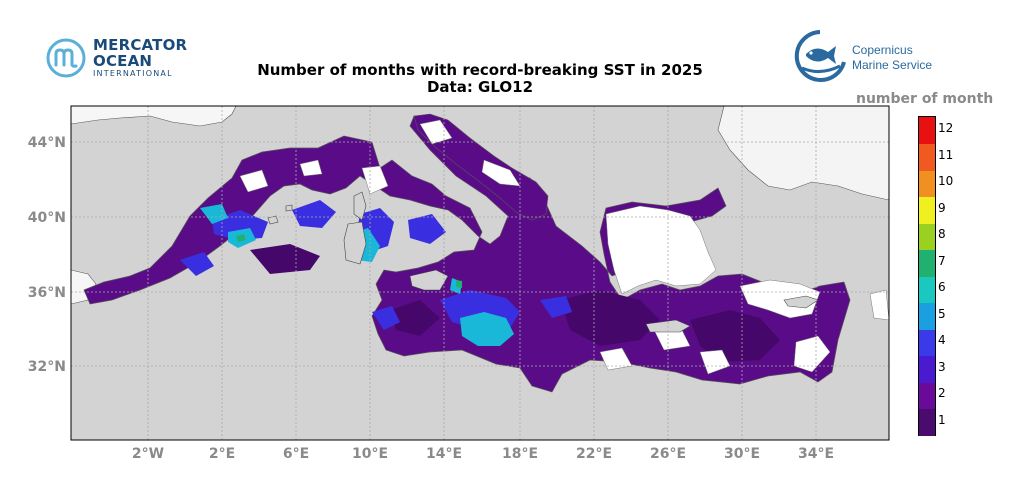 This screenshot has width=1024, height=486. What do you see at coordinates (946, 181) in the screenshot?
I see `colorbar-tick-10: 10` at bounding box center [946, 181].